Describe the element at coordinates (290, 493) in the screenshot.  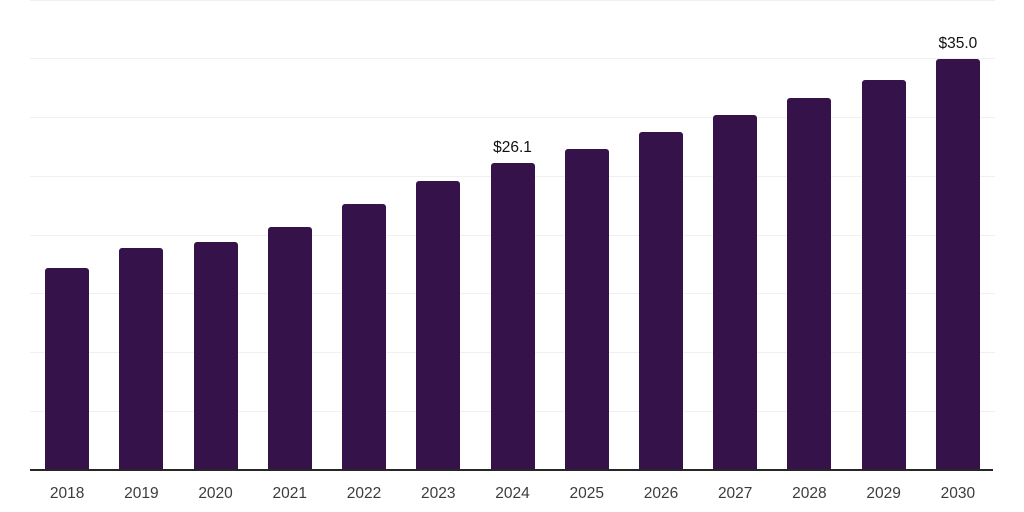
I see `x-tick-label: 2021` at that location.